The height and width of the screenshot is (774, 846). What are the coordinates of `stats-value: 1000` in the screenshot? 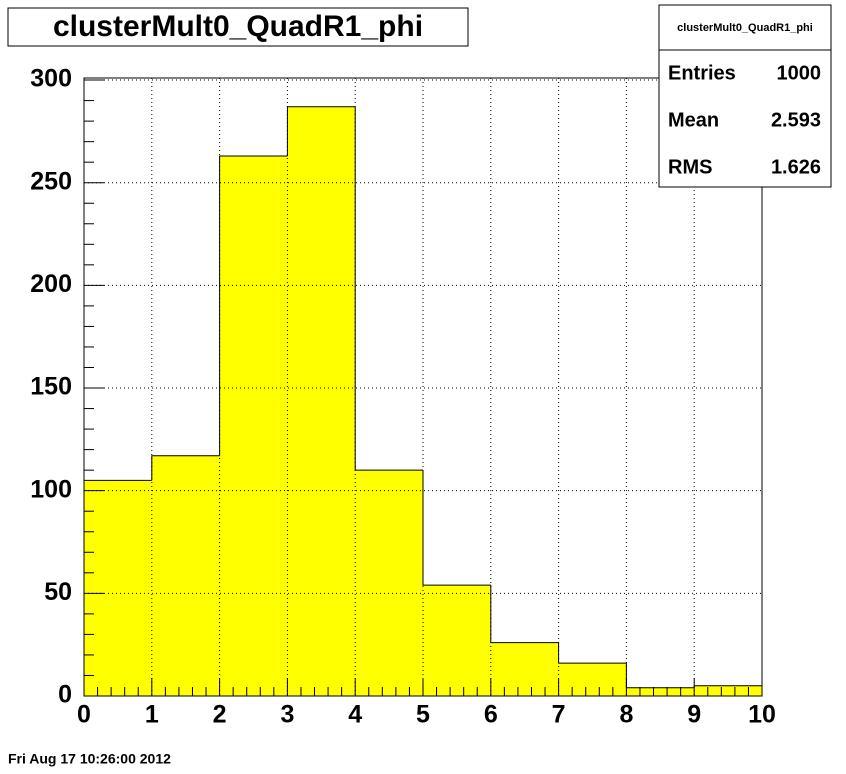 It's located at (799, 73).